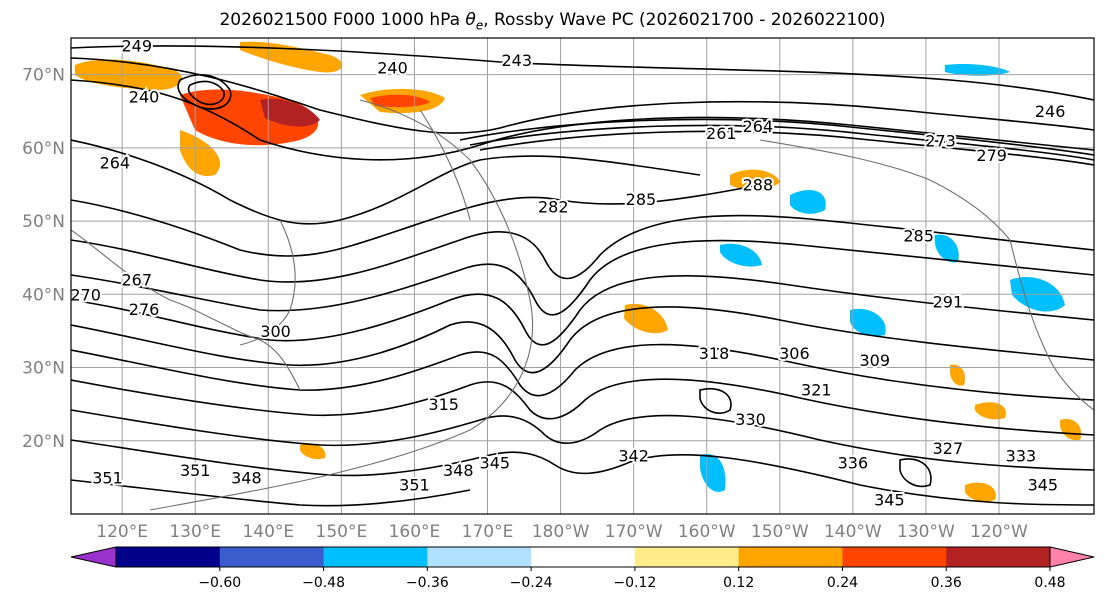 This screenshot has height=606, width=1105. I want to click on coastline-asia, so click(186, 310).